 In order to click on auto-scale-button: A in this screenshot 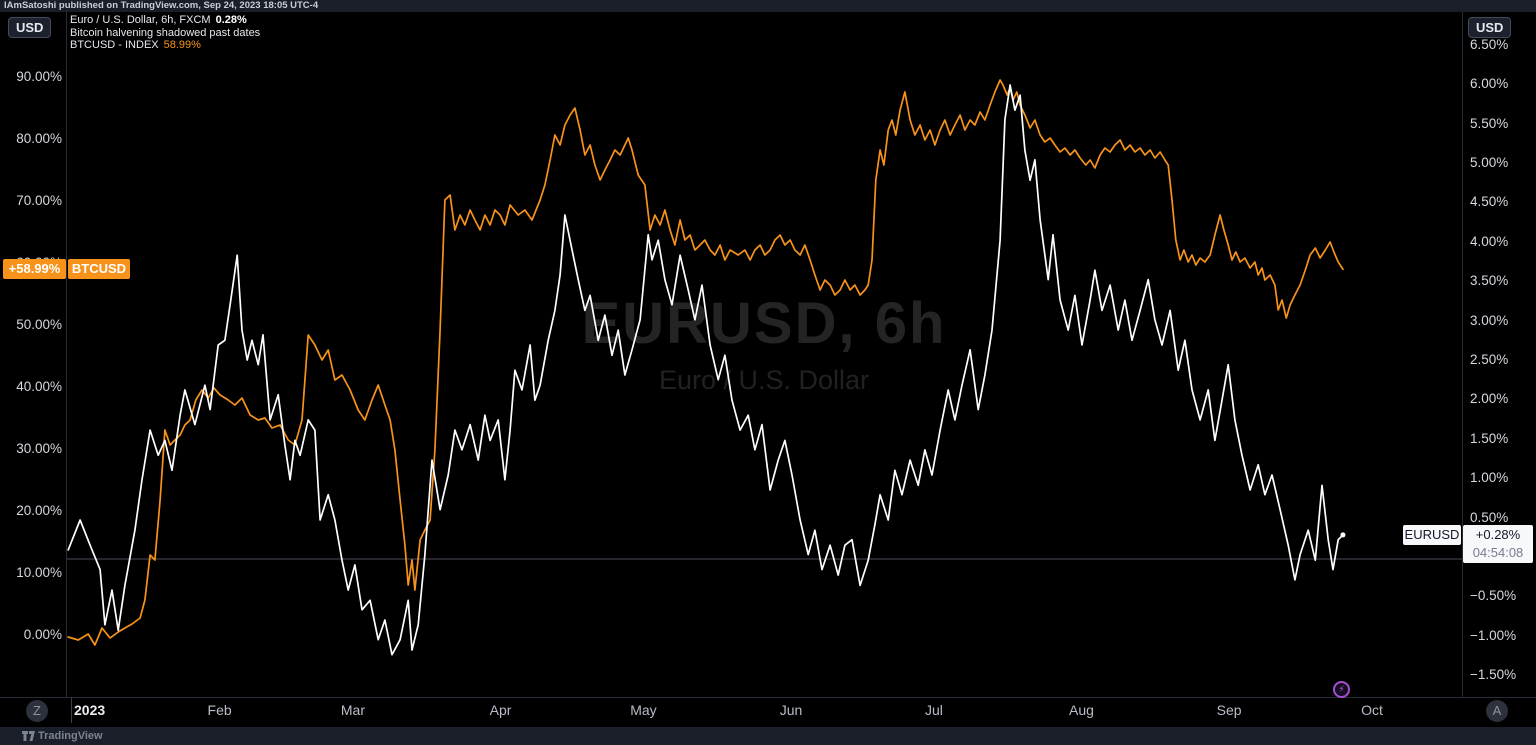, I will do `click(1497, 711)`.